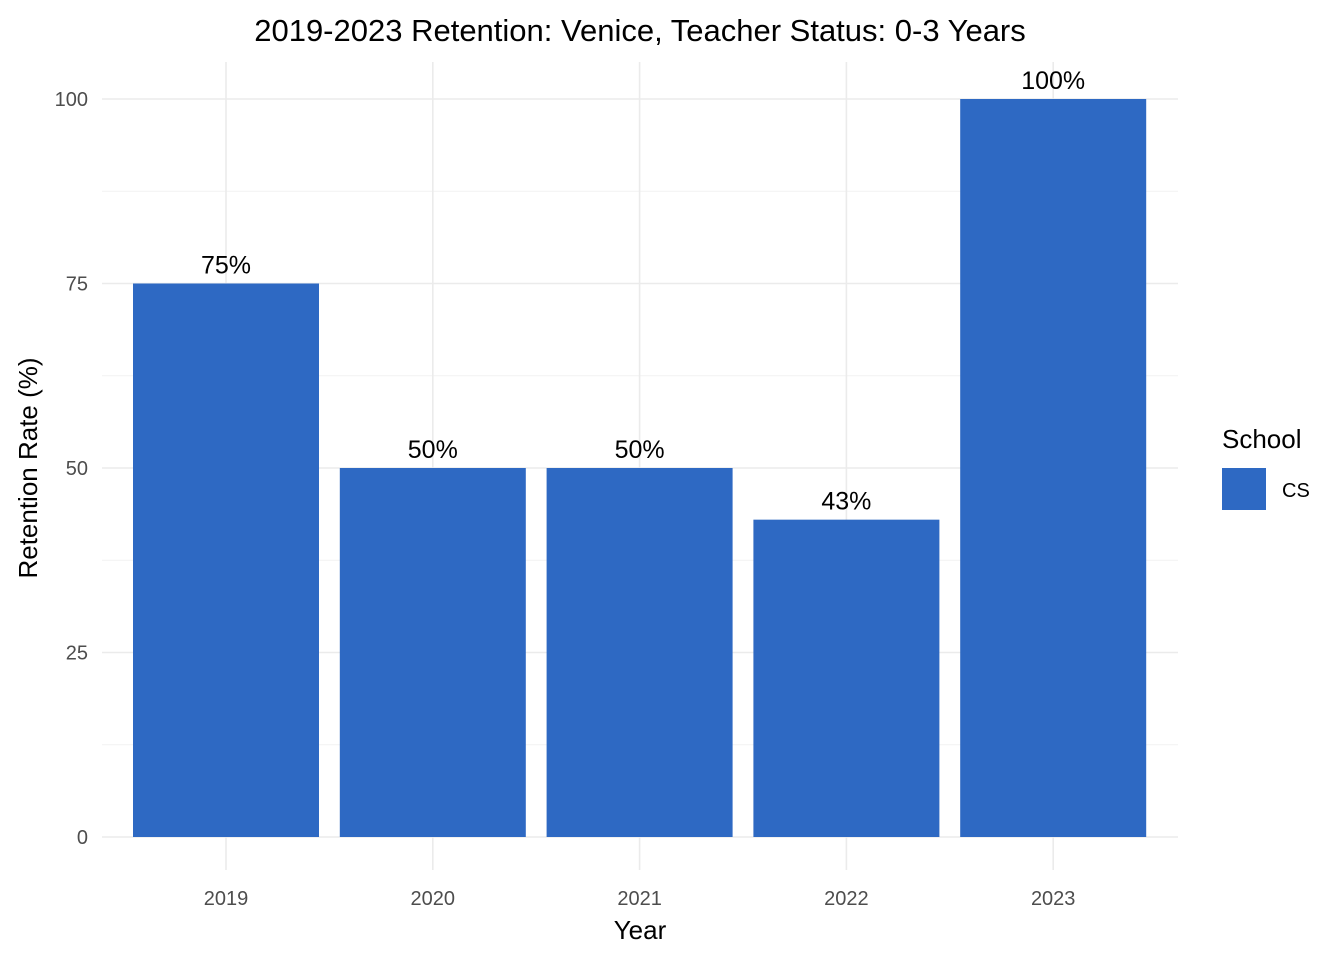 This screenshot has width=1344, height=960. What do you see at coordinates (226, 560) in the screenshot?
I see `bar-2019` at bounding box center [226, 560].